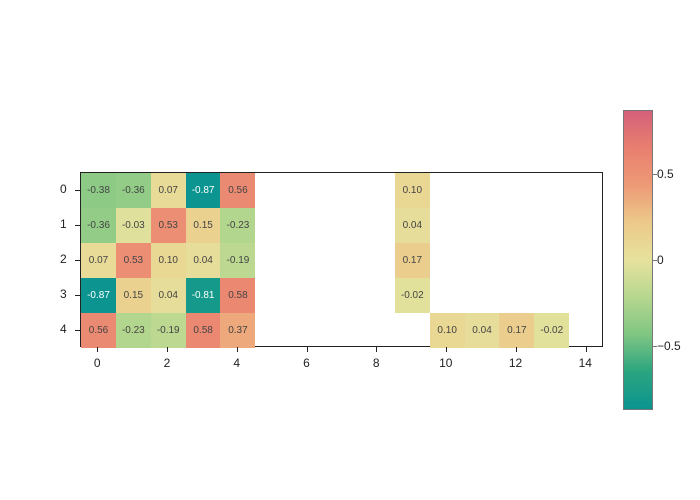  Describe the element at coordinates (63, 293) in the screenshot. I see `y-tick-label: 3` at that location.